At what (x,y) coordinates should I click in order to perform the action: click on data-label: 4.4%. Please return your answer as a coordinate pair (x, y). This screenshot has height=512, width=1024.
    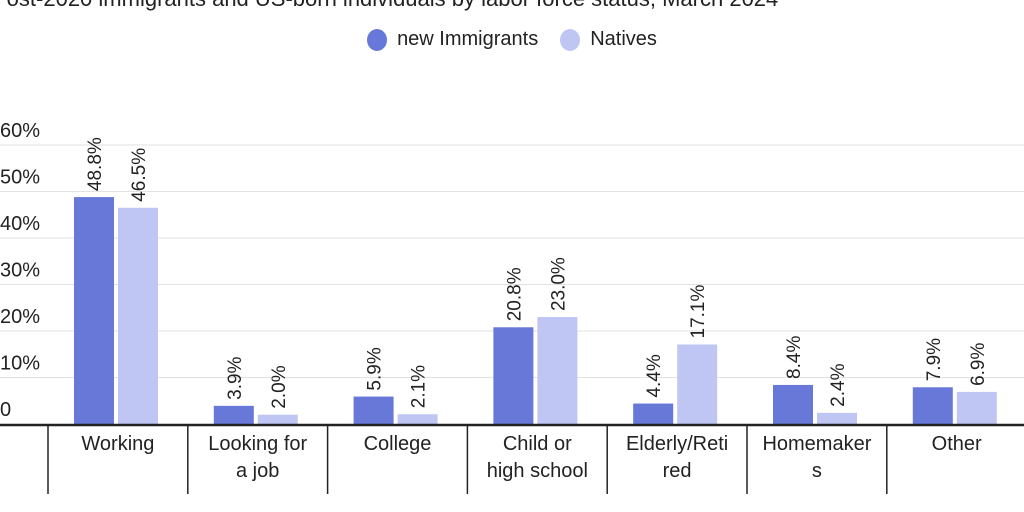
    Looking at the image, I should click on (654, 375).